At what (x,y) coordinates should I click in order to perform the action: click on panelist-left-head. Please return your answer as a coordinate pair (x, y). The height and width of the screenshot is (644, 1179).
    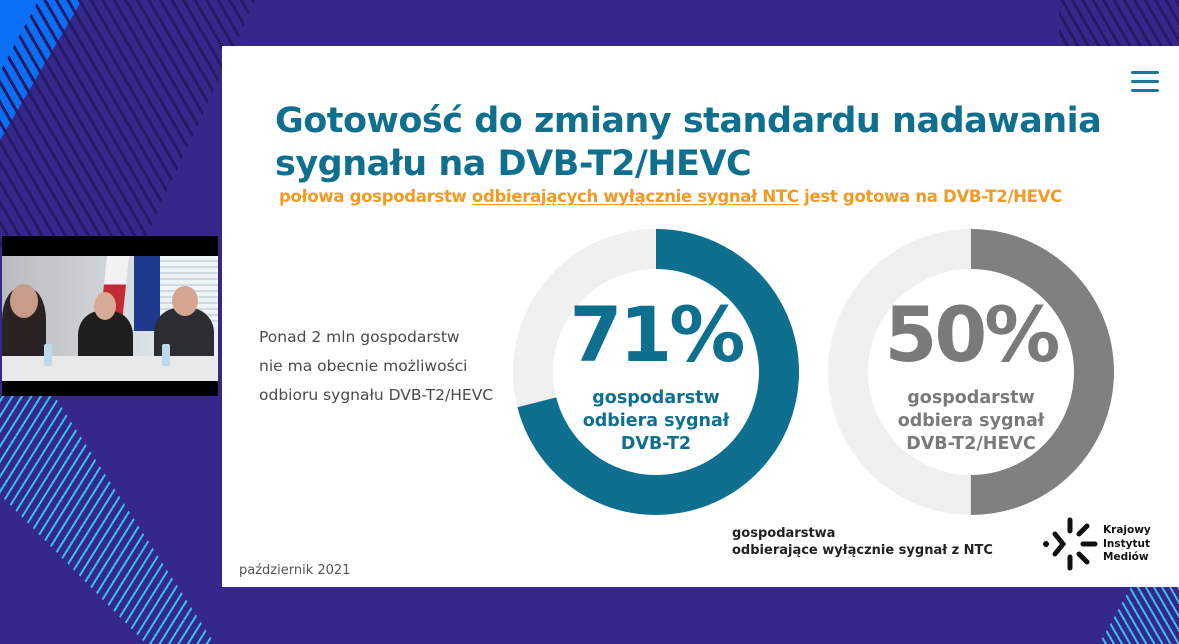
    Looking at the image, I should click on (24, 301).